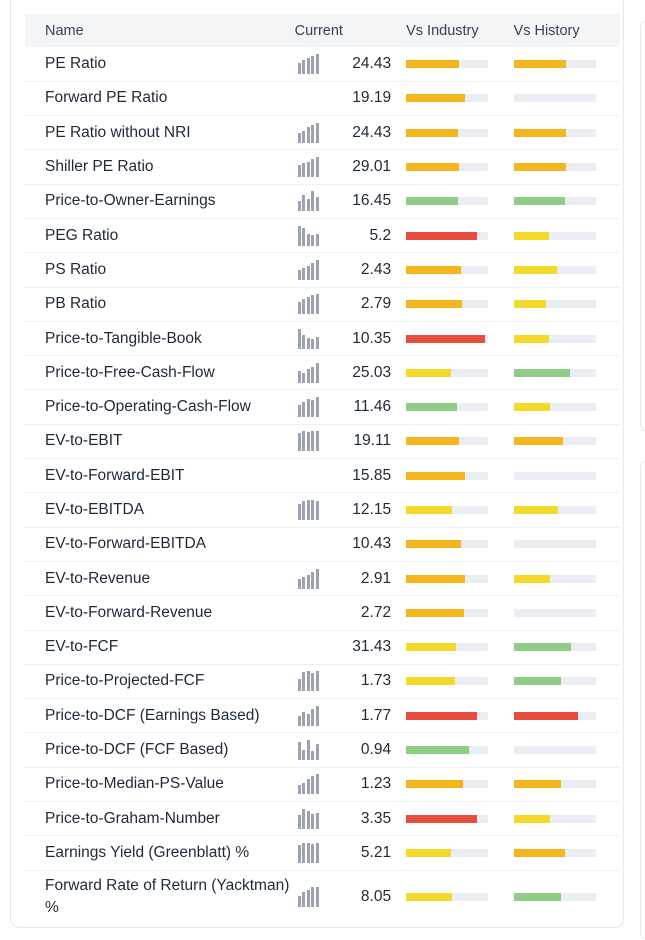 This screenshot has width=645, height=940. I want to click on table-row: PEG Ratio 5.2, so click(322, 235).